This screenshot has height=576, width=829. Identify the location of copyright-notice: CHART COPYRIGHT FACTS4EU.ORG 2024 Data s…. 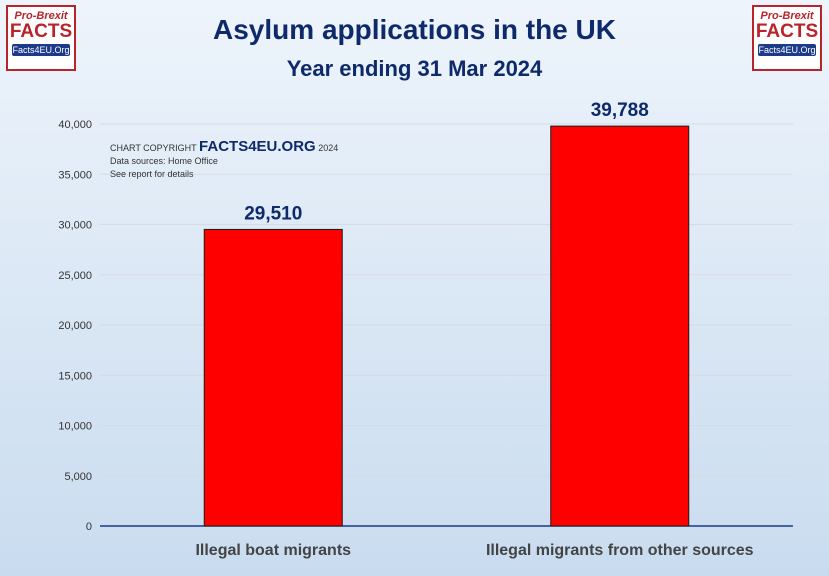
(224, 159).